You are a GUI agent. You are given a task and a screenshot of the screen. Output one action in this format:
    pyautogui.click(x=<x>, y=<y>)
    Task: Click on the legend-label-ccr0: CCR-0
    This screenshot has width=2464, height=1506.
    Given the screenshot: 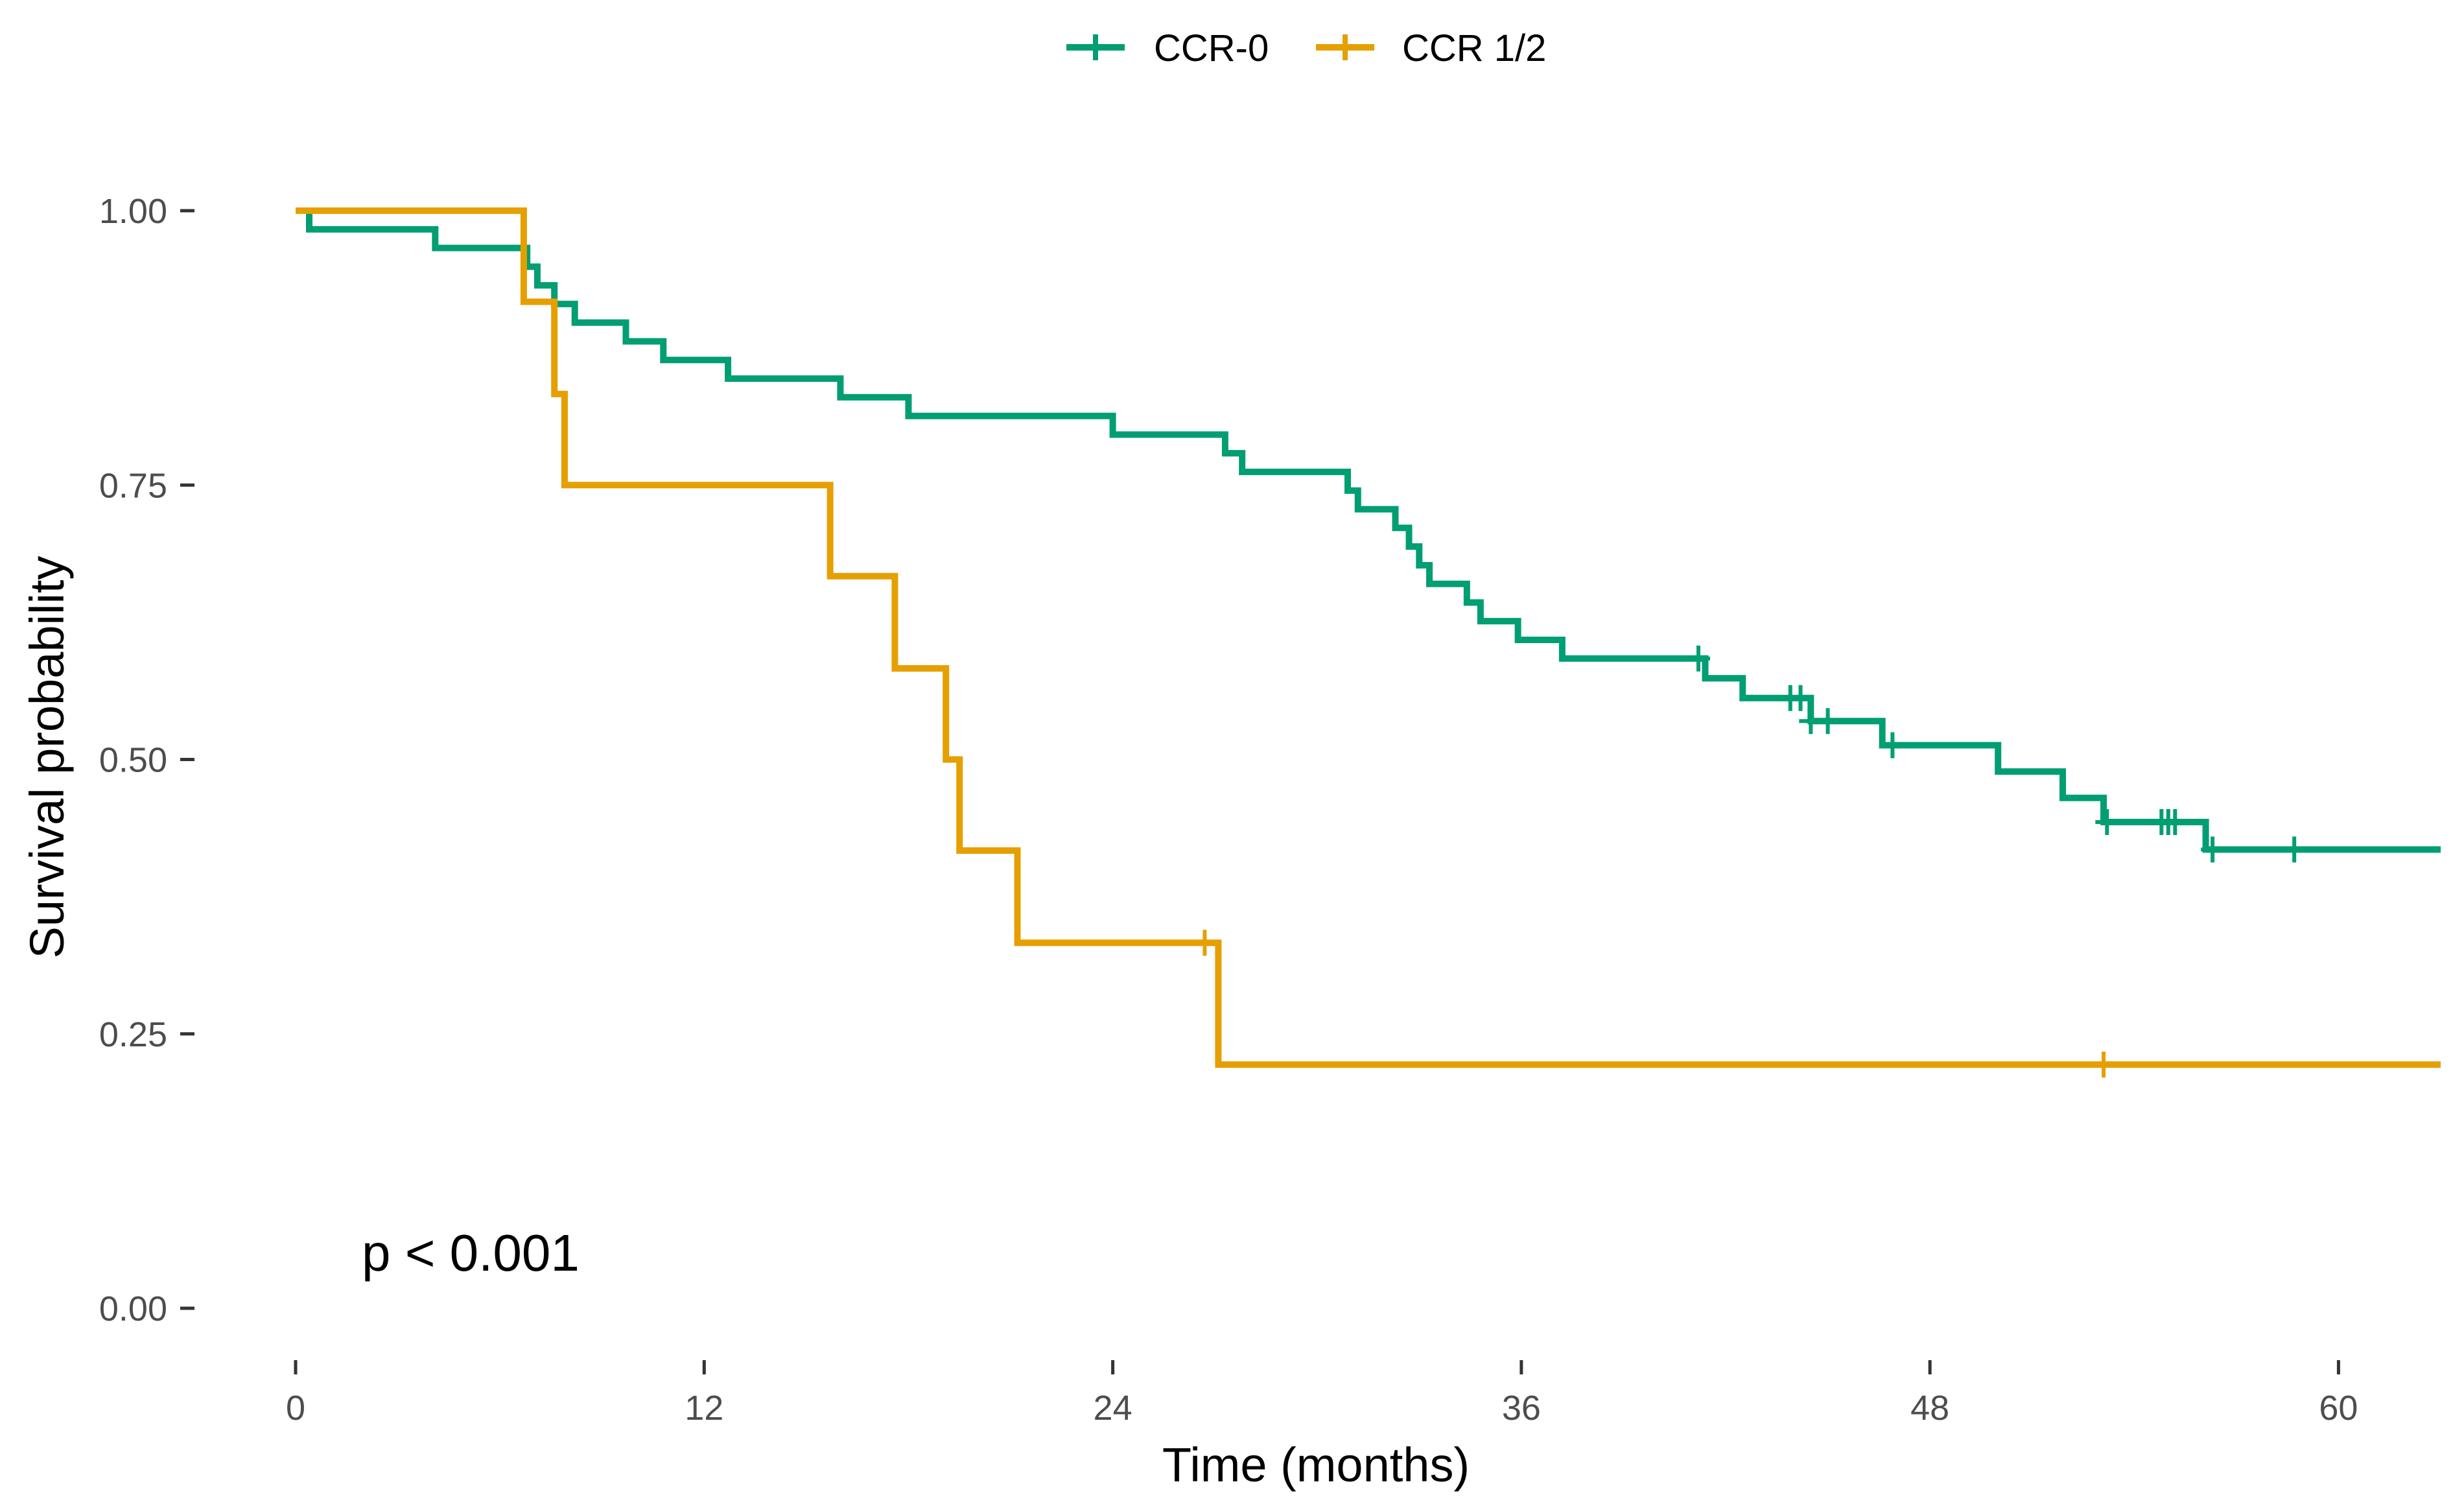 What is the action you would take?
    pyautogui.click(x=1211, y=48)
    